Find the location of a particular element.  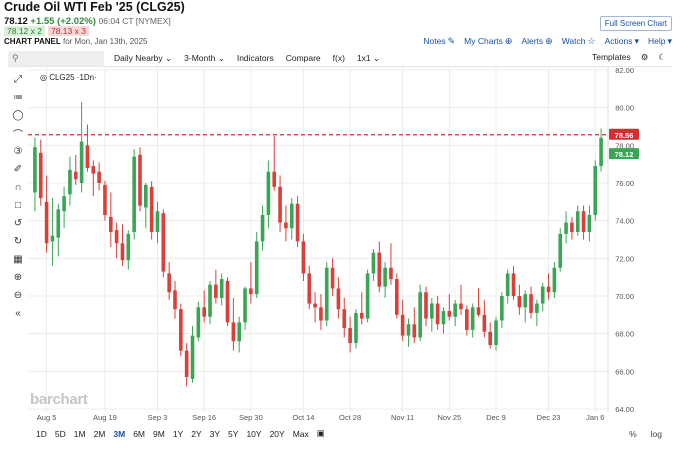

range-button-20y: 20Y is located at coordinates (277, 433).